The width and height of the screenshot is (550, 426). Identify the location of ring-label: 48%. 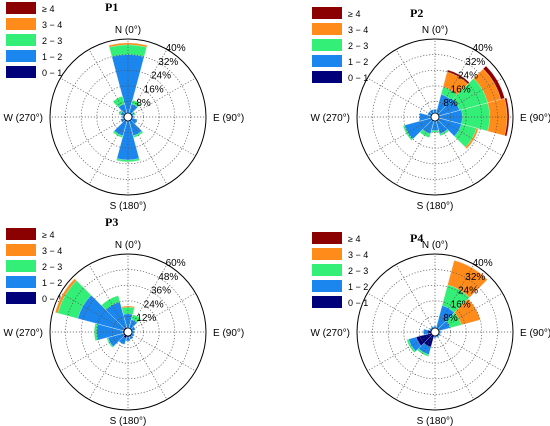
(168, 277).